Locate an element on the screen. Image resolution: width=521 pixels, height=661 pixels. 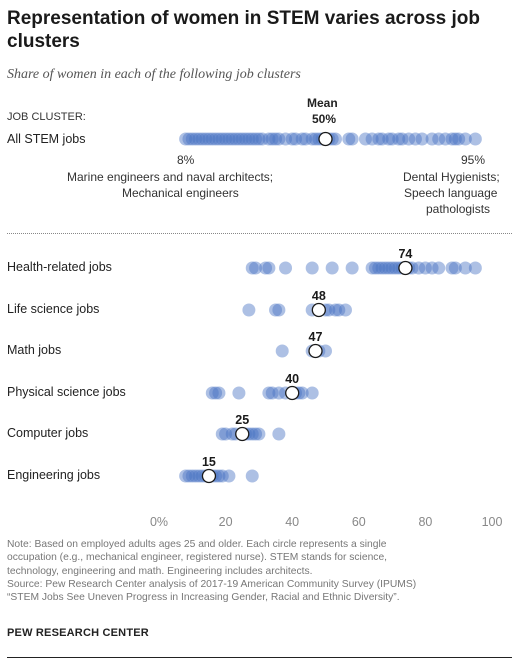
x-tick-label: 100 is located at coordinates (492, 522).